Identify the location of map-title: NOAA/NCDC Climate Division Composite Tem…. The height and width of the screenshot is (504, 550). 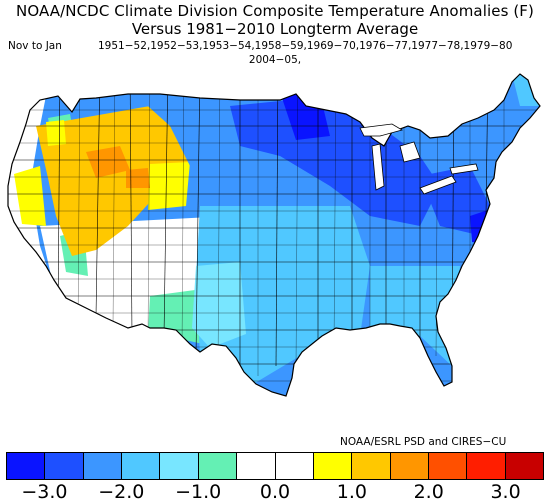
(275, 11).